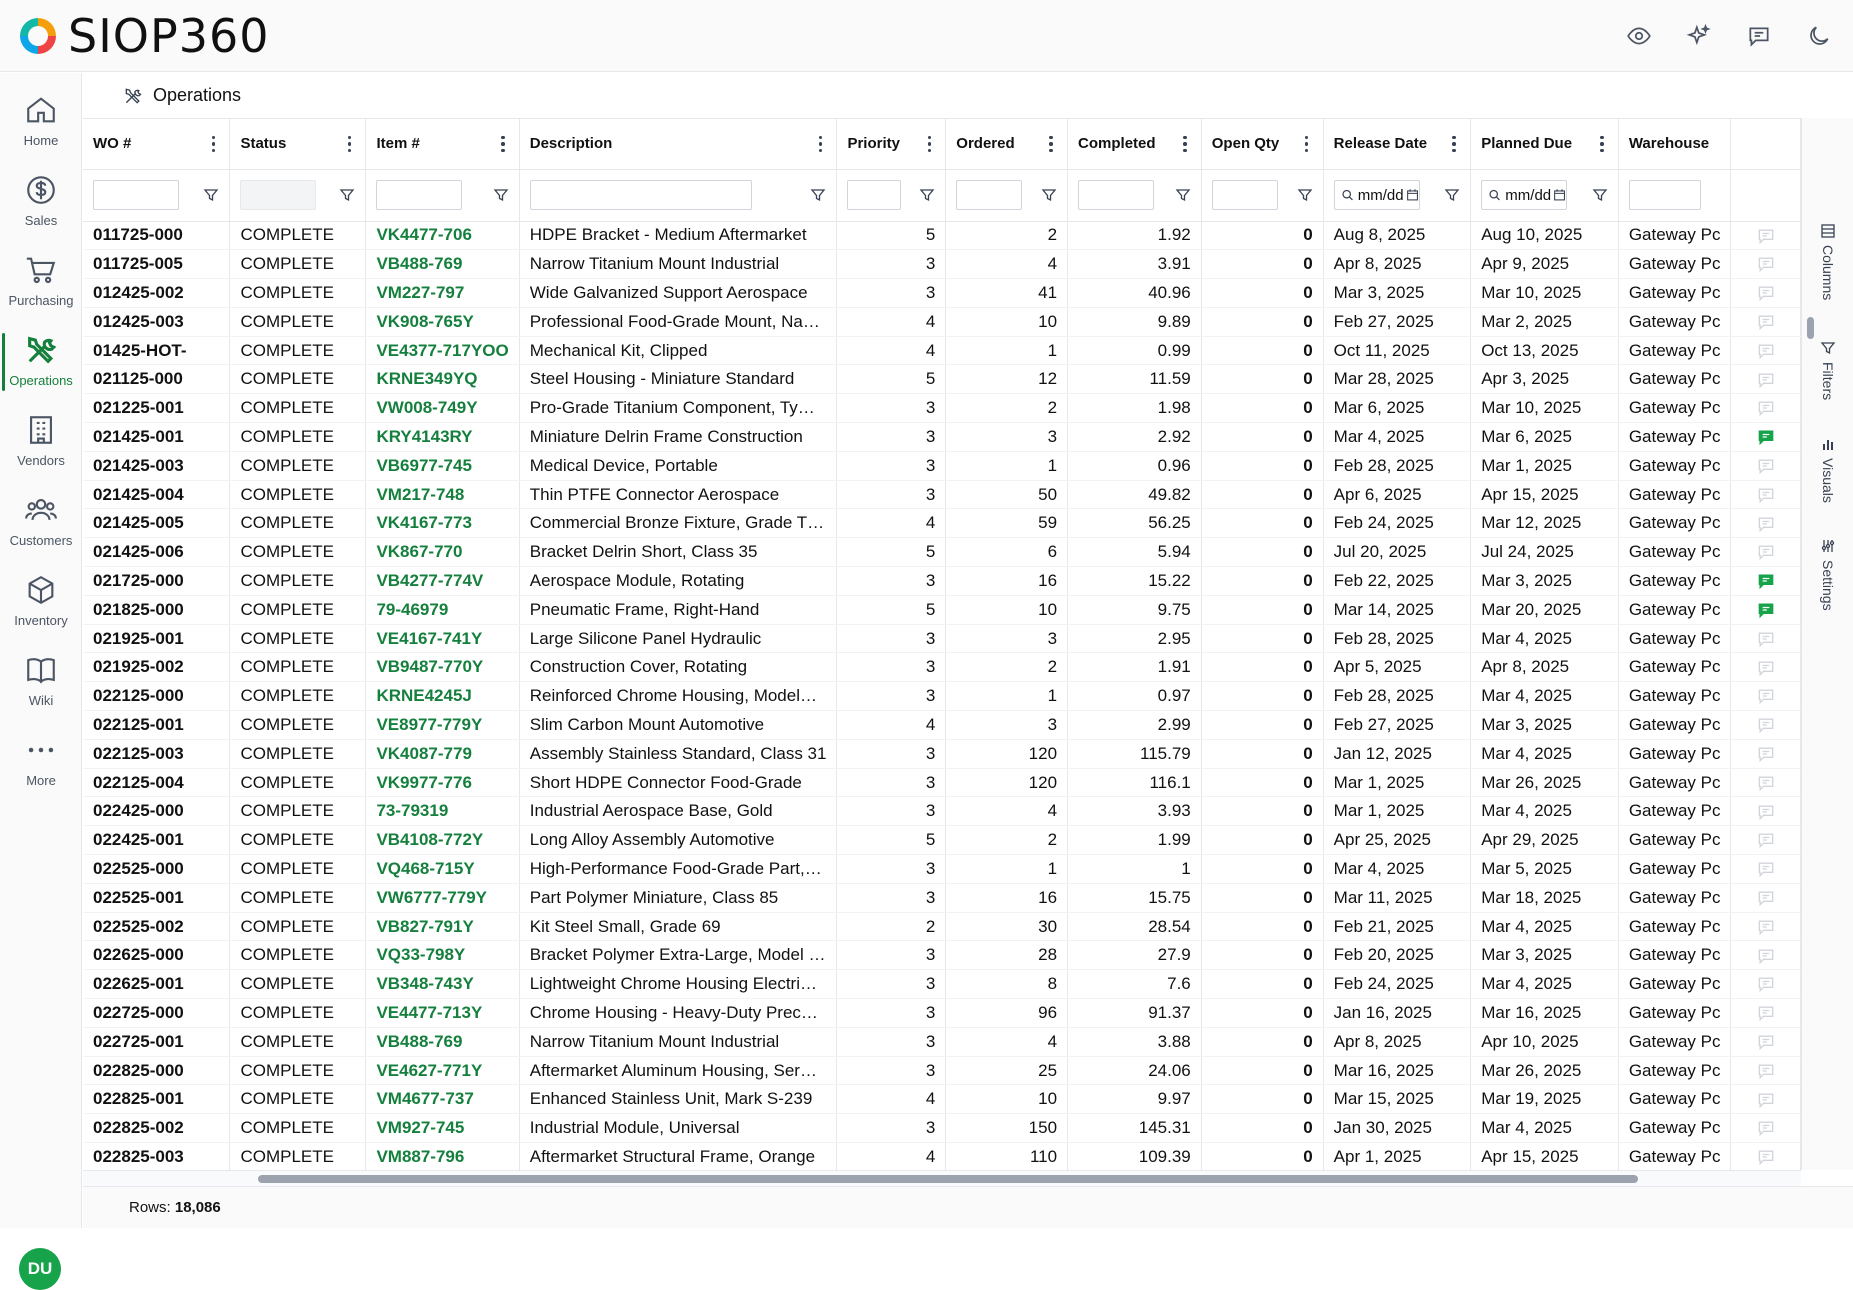 This screenshot has width=1853, height=1290. Describe the element at coordinates (442, 144) in the screenshot. I see `column-header-item: Item #` at that location.